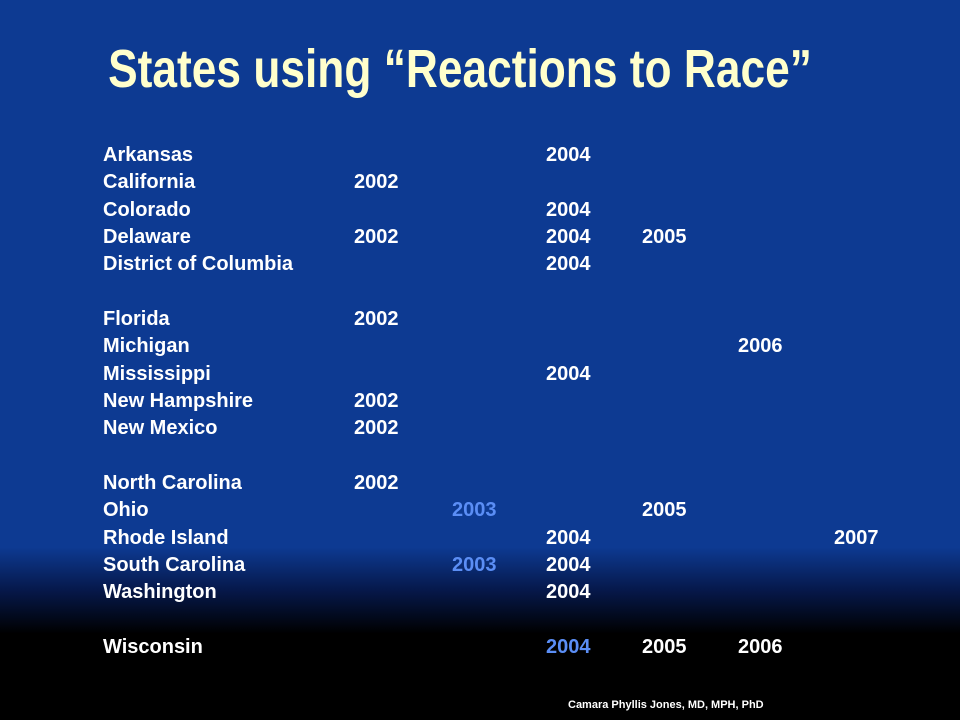  Describe the element at coordinates (178, 400) in the screenshot. I see `table-cell: New Hampshire` at that location.